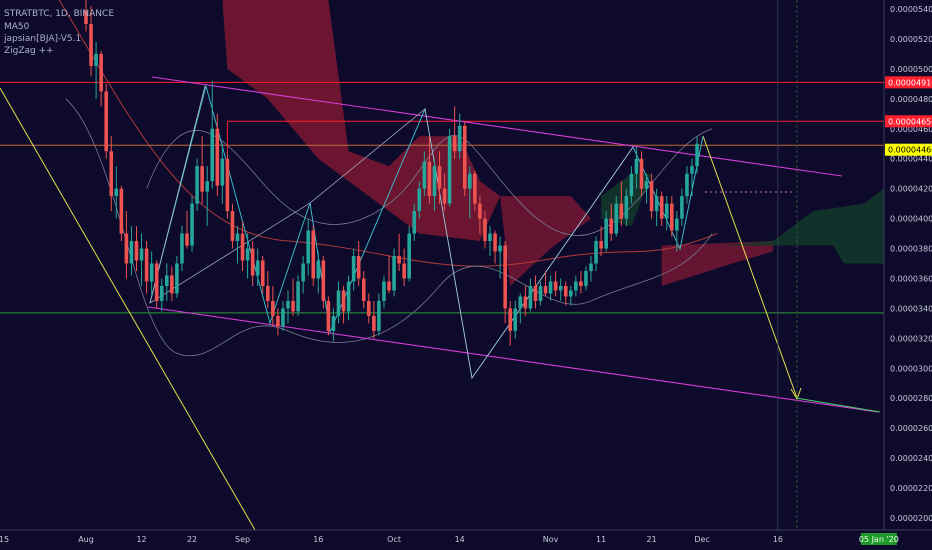  What do you see at coordinates (17, 27) in the screenshot?
I see `indicator-ma50: MA50` at bounding box center [17, 27].